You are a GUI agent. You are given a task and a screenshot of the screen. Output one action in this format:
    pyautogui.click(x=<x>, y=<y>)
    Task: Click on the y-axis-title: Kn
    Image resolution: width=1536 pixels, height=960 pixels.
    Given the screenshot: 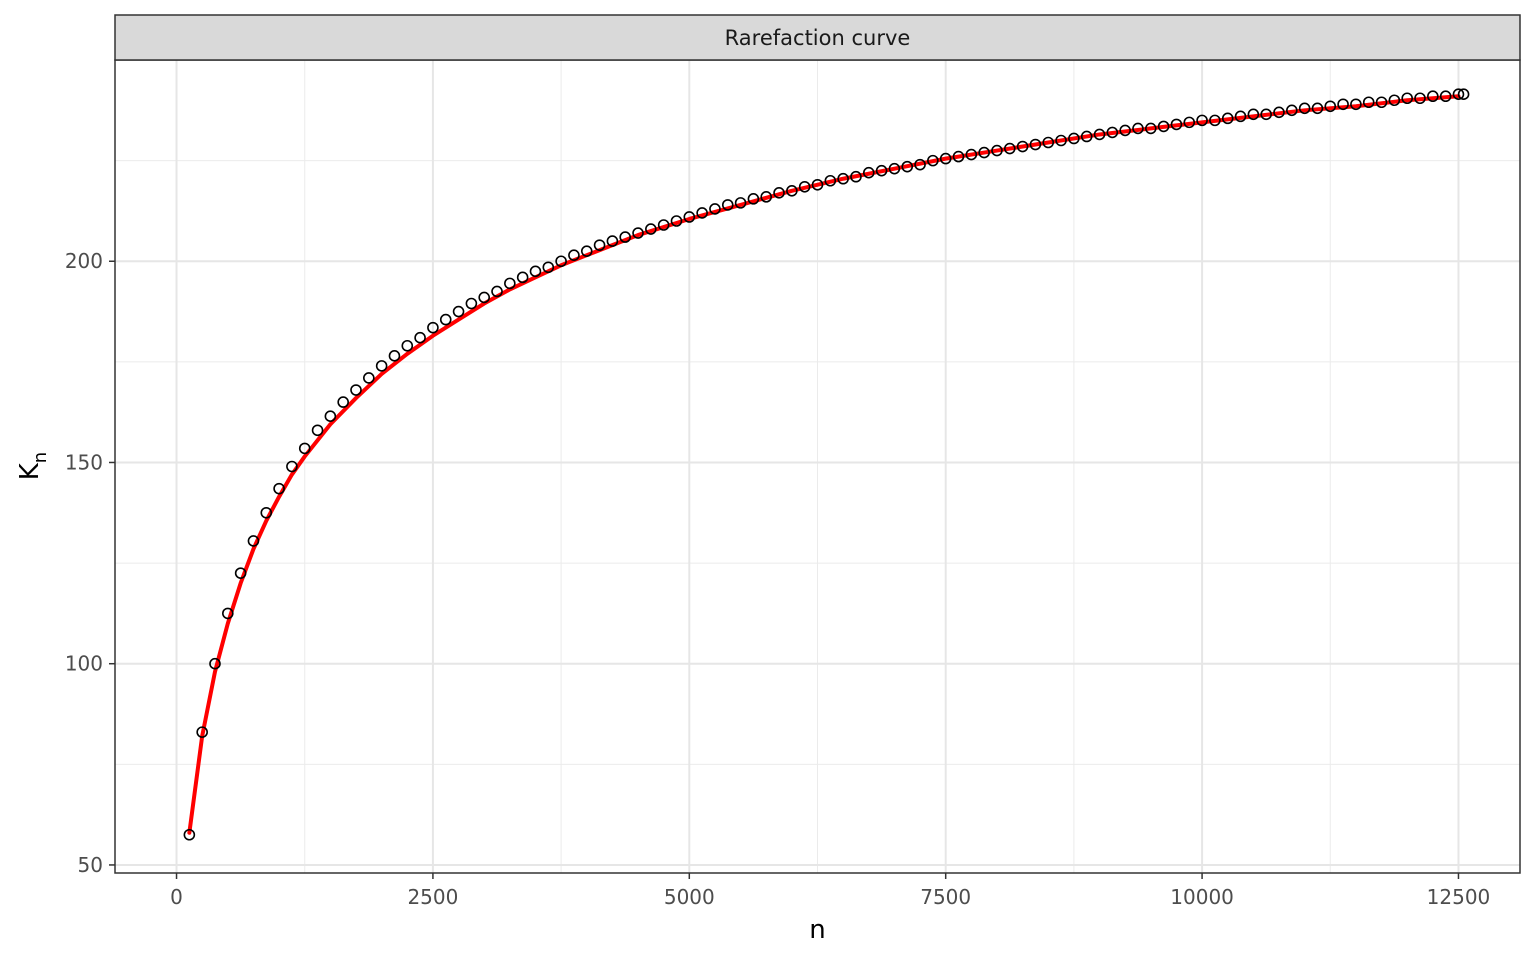 What is the action you would take?
    pyautogui.click(x=33, y=466)
    